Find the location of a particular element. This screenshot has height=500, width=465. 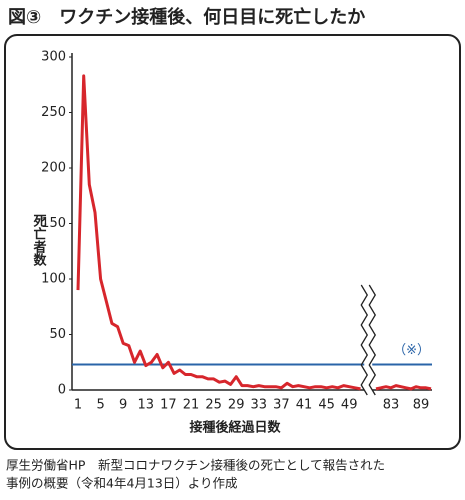

x-tick-label: 17 is located at coordinates (168, 405).